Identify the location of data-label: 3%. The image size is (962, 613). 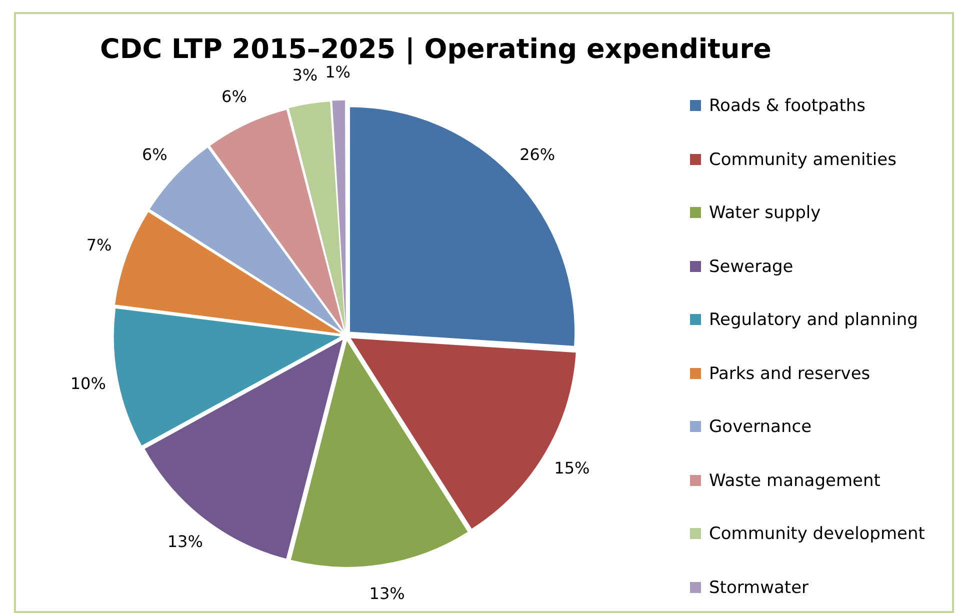
(305, 74).